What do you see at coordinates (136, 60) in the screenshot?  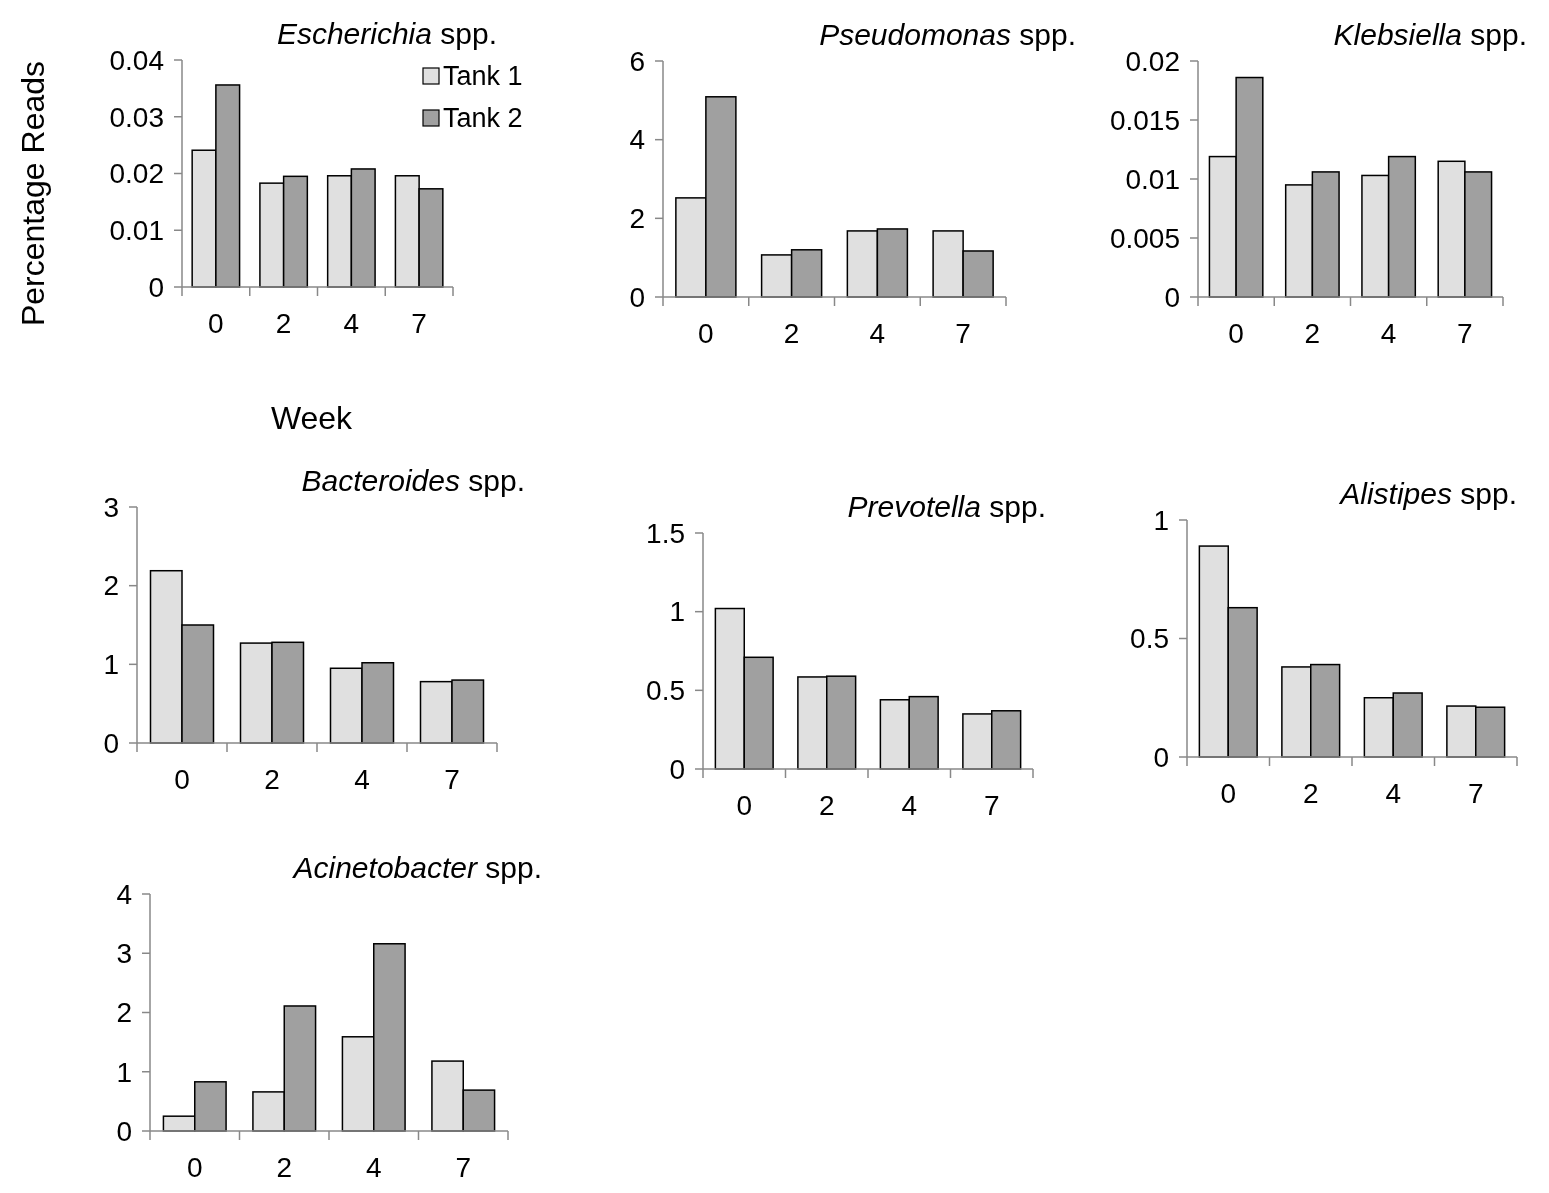 I see `y-tick-label: 0.04` at bounding box center [136, 60].